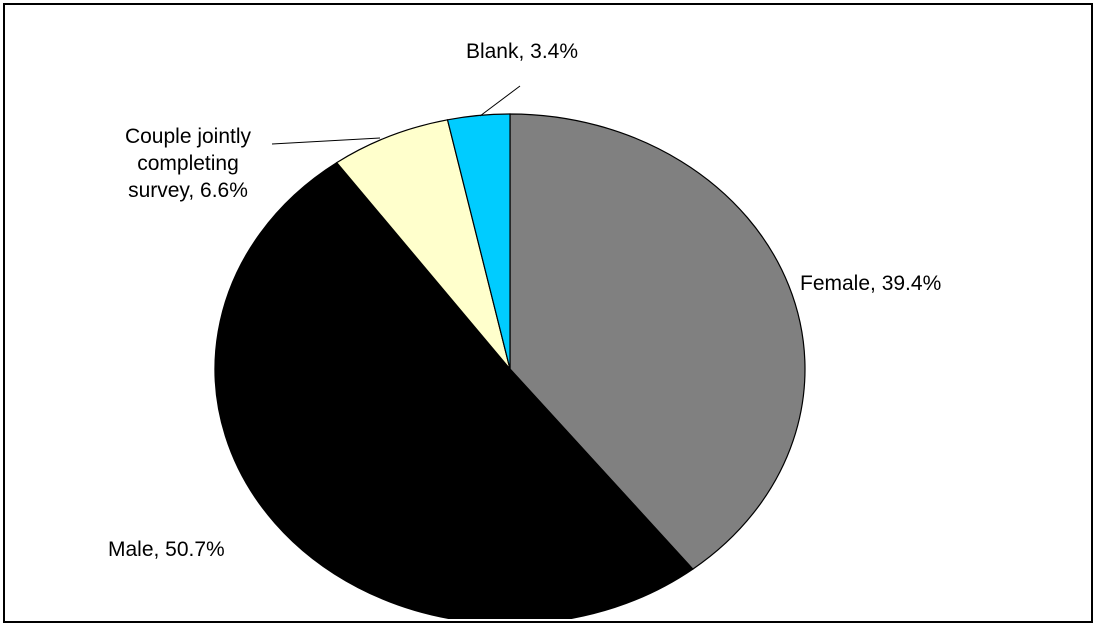  What do you see at coordinates (188, 136) in the screenshot?
I see `slice-label-line: Couple jointly` at bounding box center [188, 136].